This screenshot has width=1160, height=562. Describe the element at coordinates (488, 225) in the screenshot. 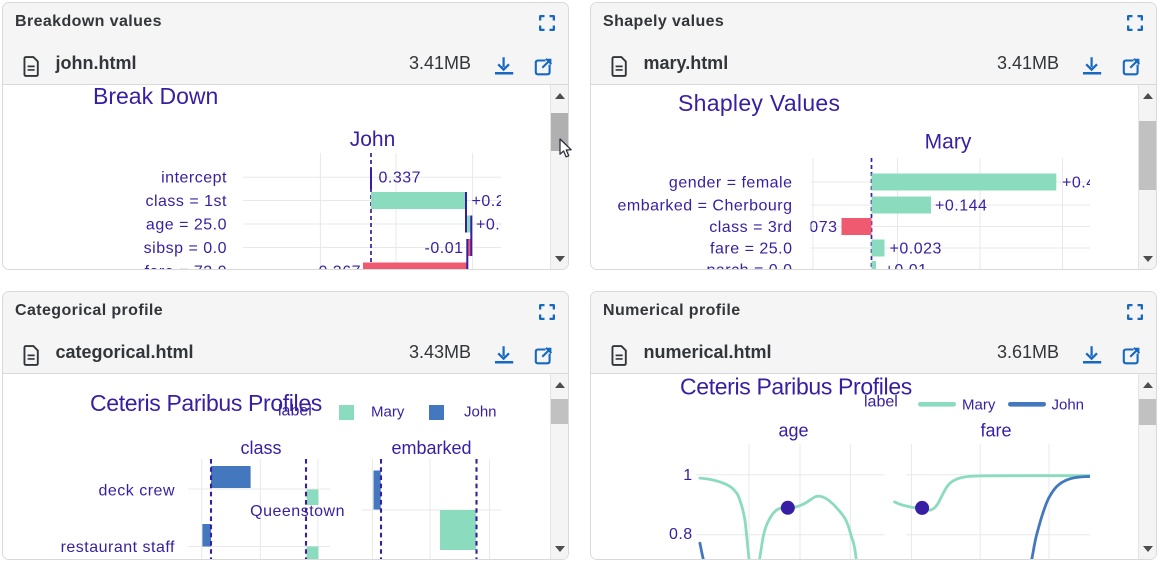

I see `svg-text: +0.014` at that location.